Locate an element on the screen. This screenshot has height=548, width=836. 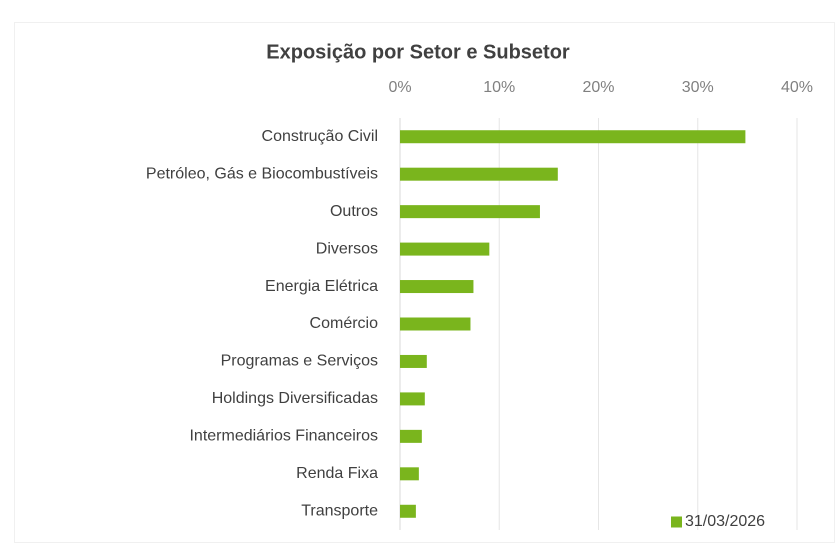
x-tick-label: 0% is located at coordinates (399, 87).